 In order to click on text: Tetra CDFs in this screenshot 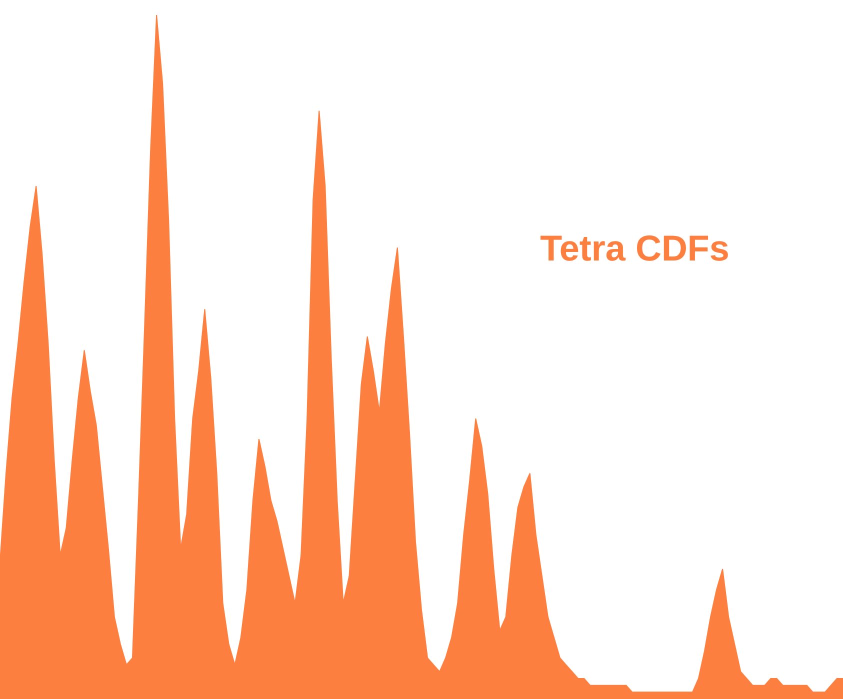, I will do `click(635, 248)`.